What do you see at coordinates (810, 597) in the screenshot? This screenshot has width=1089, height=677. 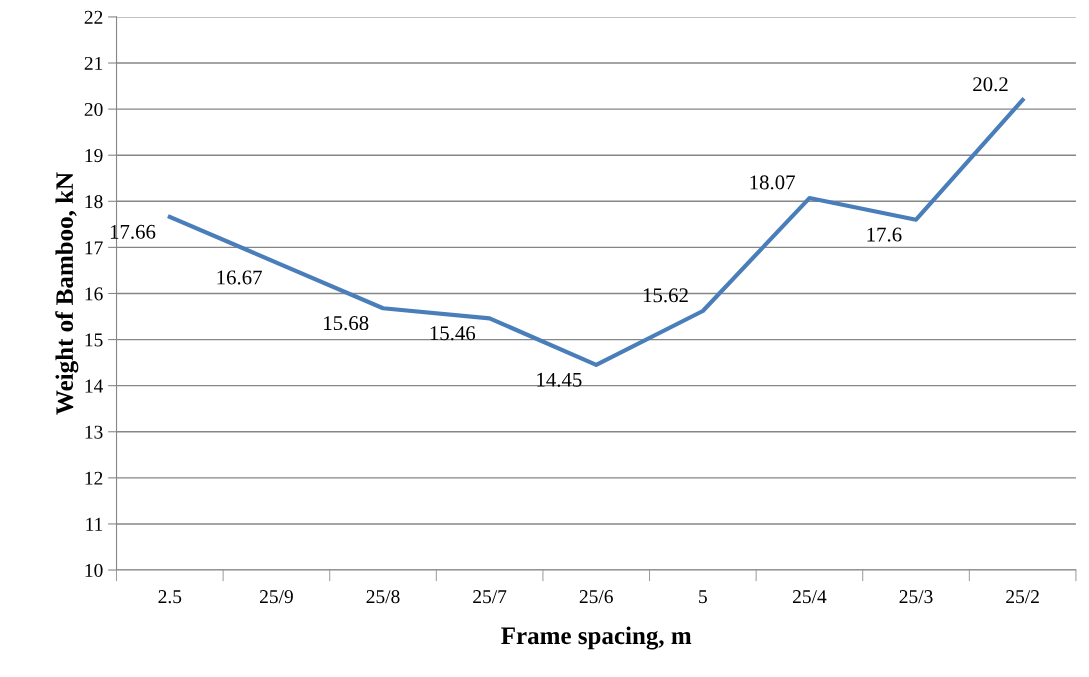 I see `x-tick-label: 25/4` at bounding box center [810, 597].